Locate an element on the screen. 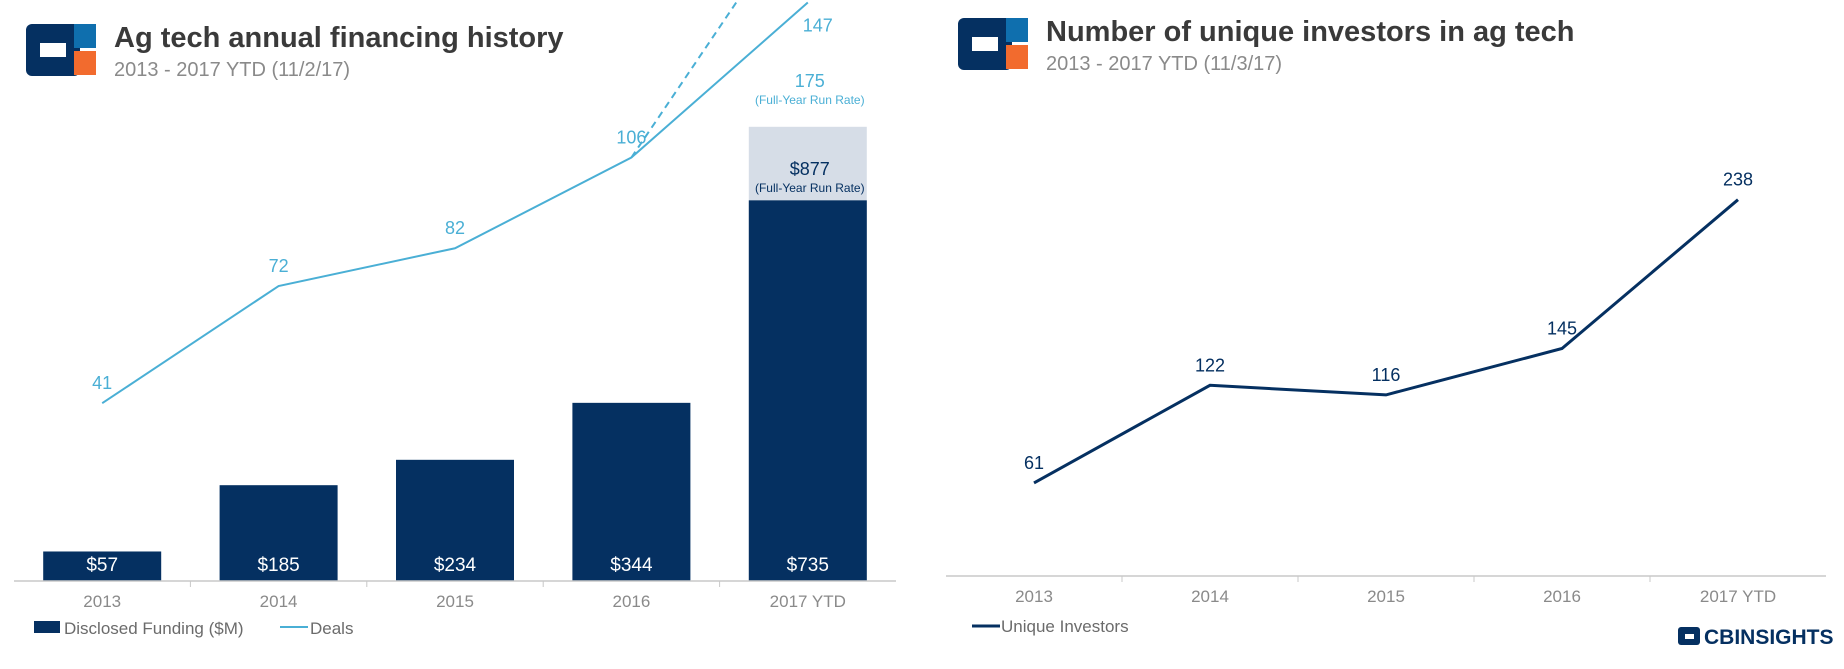 The height and width of the screenshot is (669, 1844). left-chart-title: Ag tech annual financing history is located at coordinates (339, 38).